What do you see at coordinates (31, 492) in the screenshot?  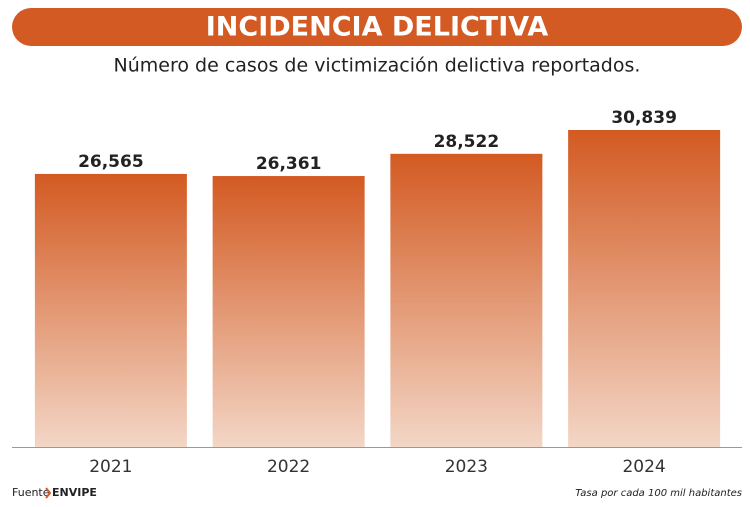 I see `source-label: Fuente` at bounding box center [31, 492].